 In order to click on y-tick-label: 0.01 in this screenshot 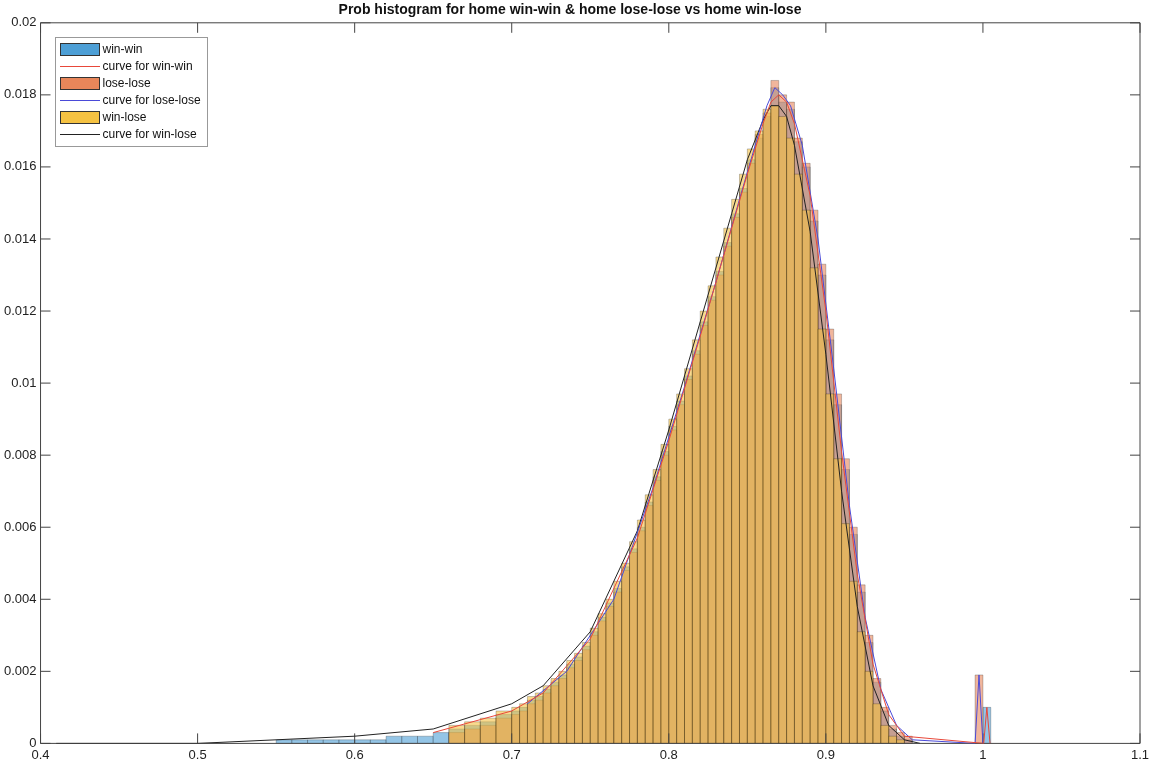, I will do `click(24, 382)`.